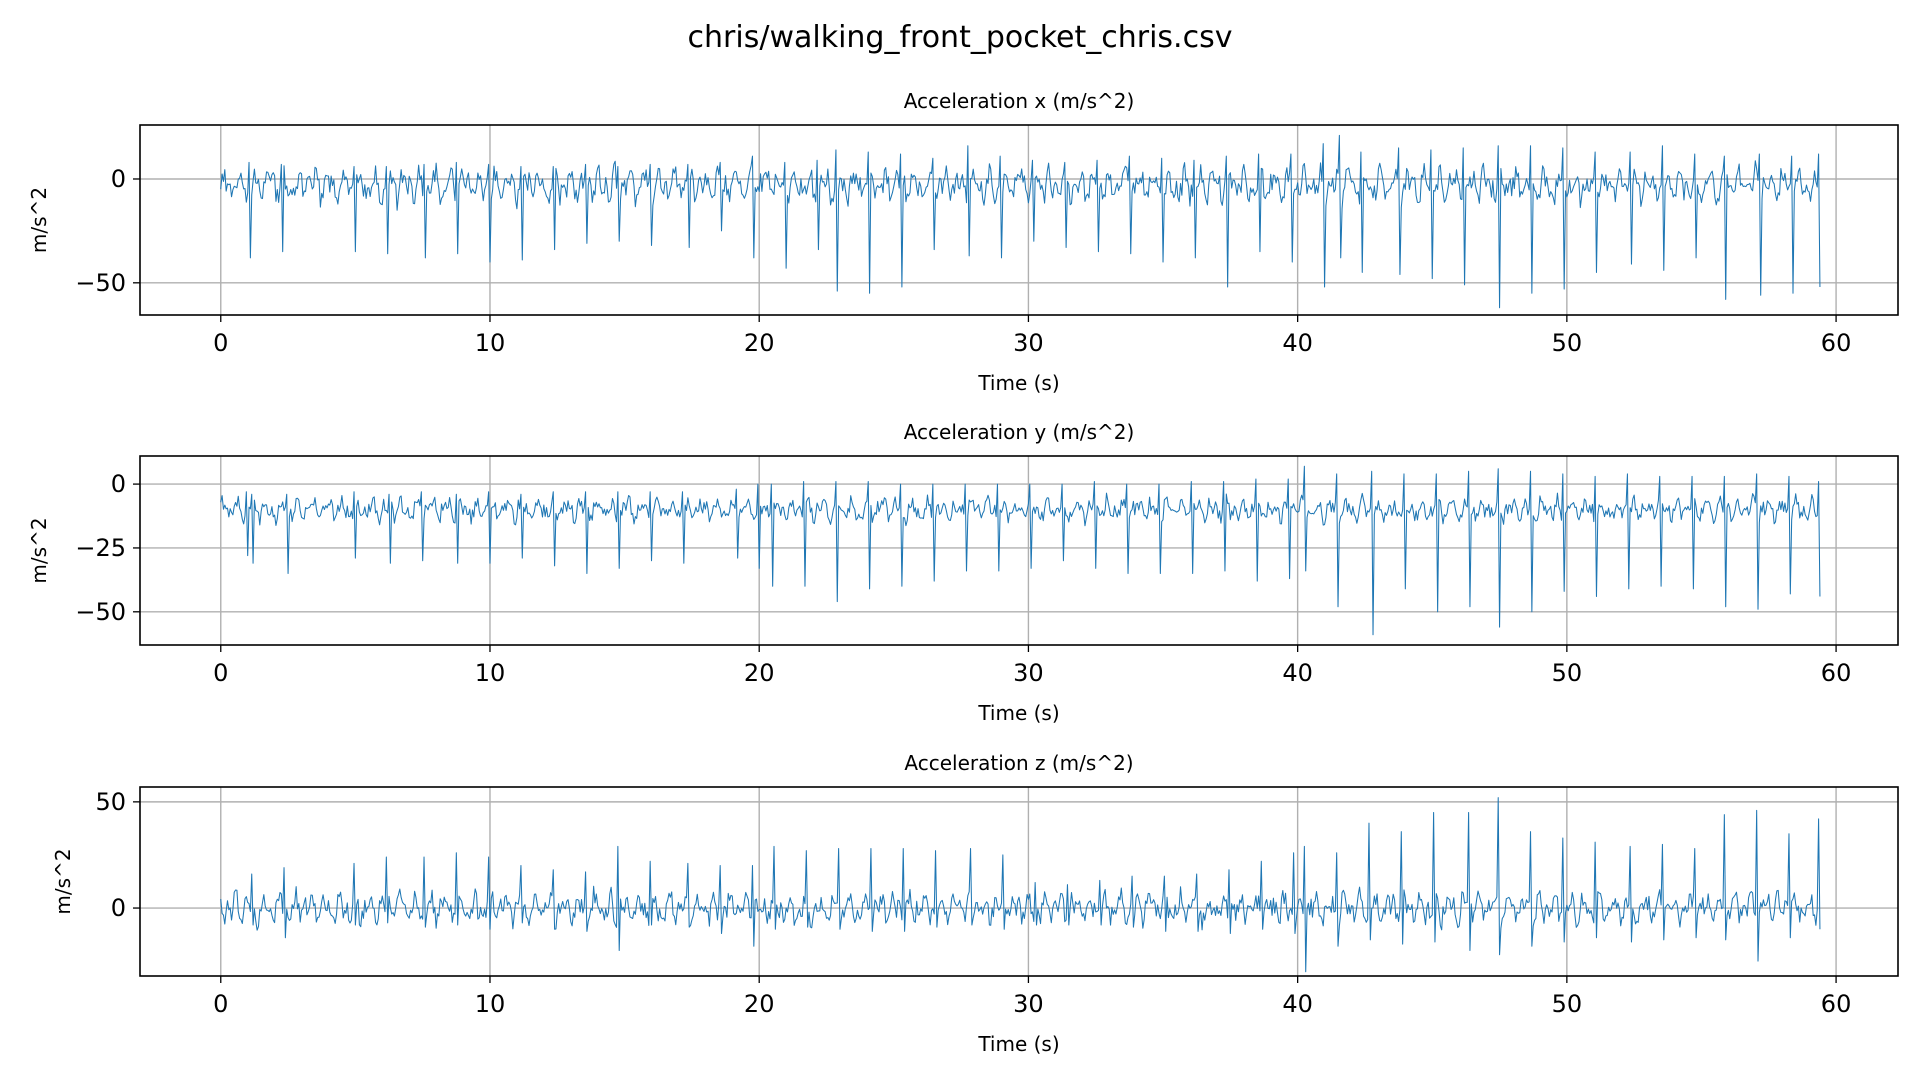 This screenshot has height=1080, width=1920. I want to click on x-axis-y: 0 10 20 30 40 50 60, so click(1032, 666).